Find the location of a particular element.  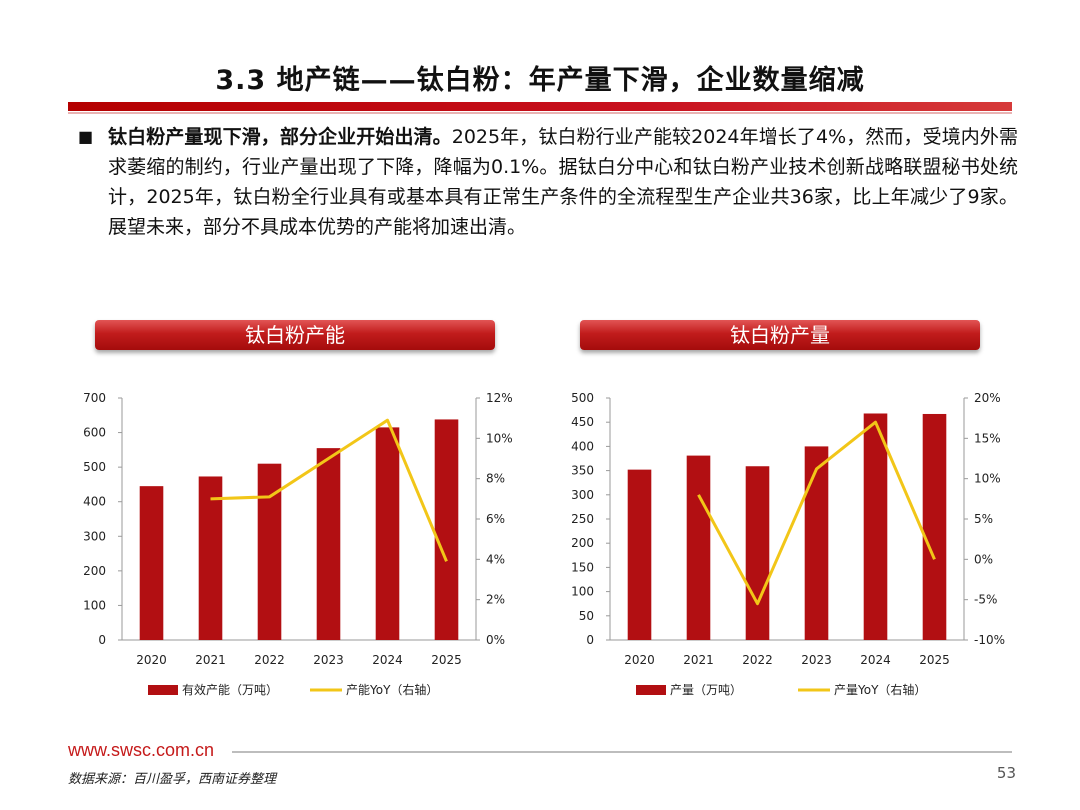

right-tick-label: -5% is located at coordinates (985, 600).